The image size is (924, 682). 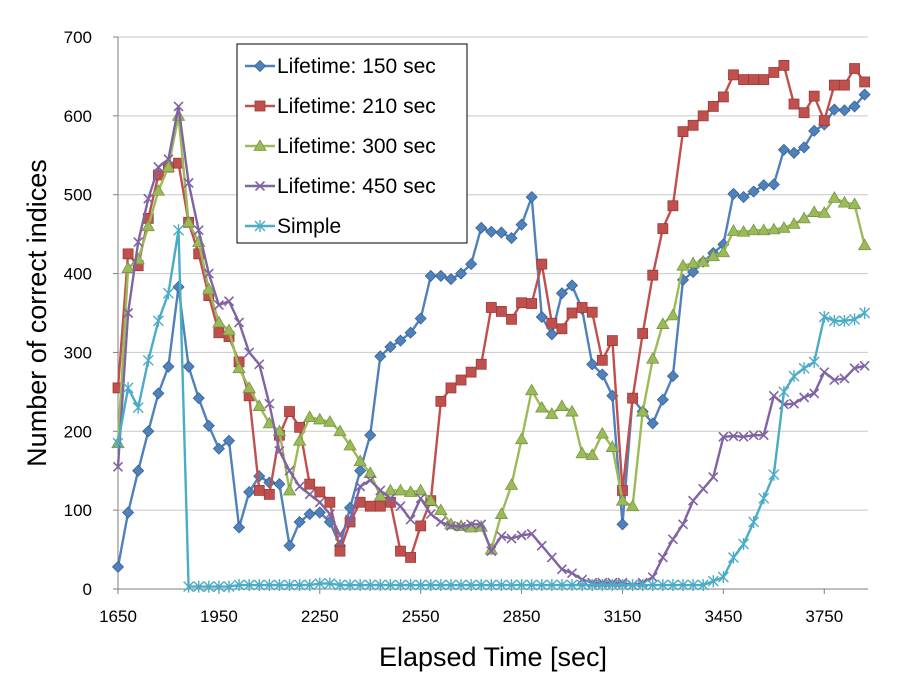 What do you see at coordinates (340, 186) in the screenshot?
I see `legend-item: Lifetime: 450 sec` at bounding box center [340, 186].